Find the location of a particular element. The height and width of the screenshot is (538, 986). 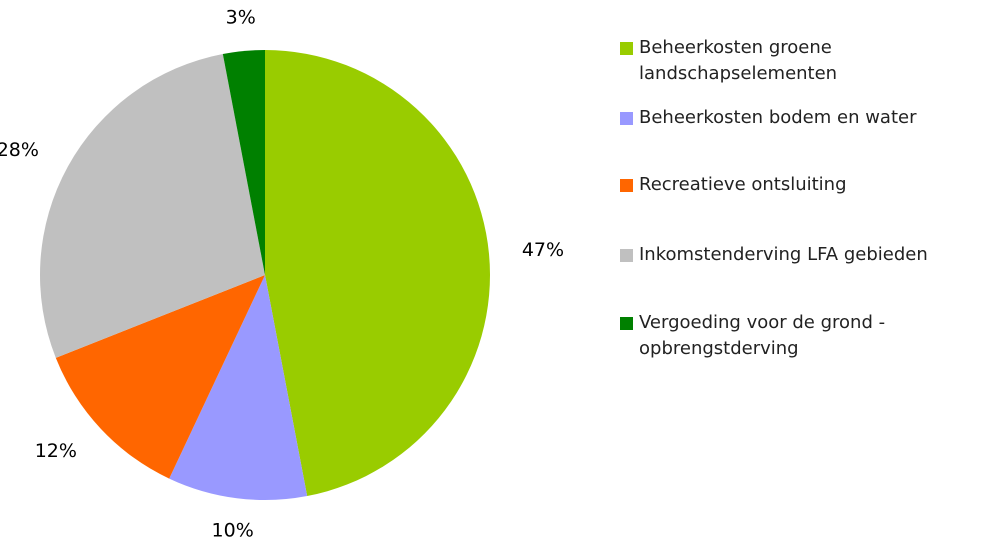

legend-item: Beheerkosten groene landschapselementen is located at coordinates (795, 61).